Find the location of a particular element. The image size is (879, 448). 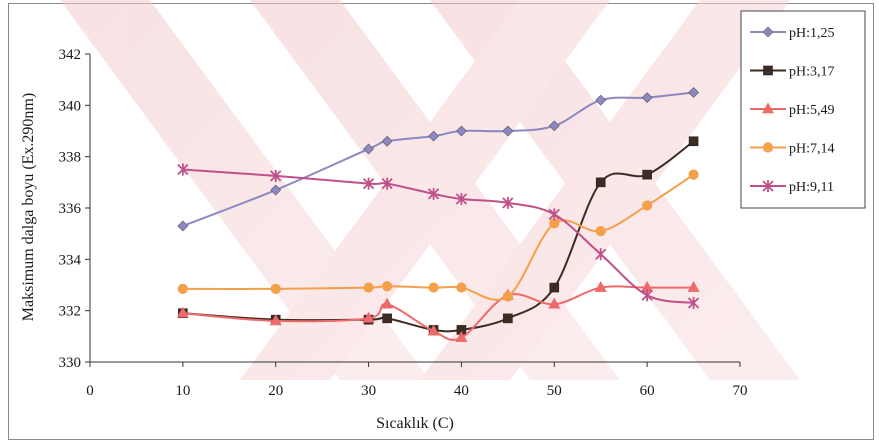

legend-item: pH:7,14 is located at coordinates (792, 149).